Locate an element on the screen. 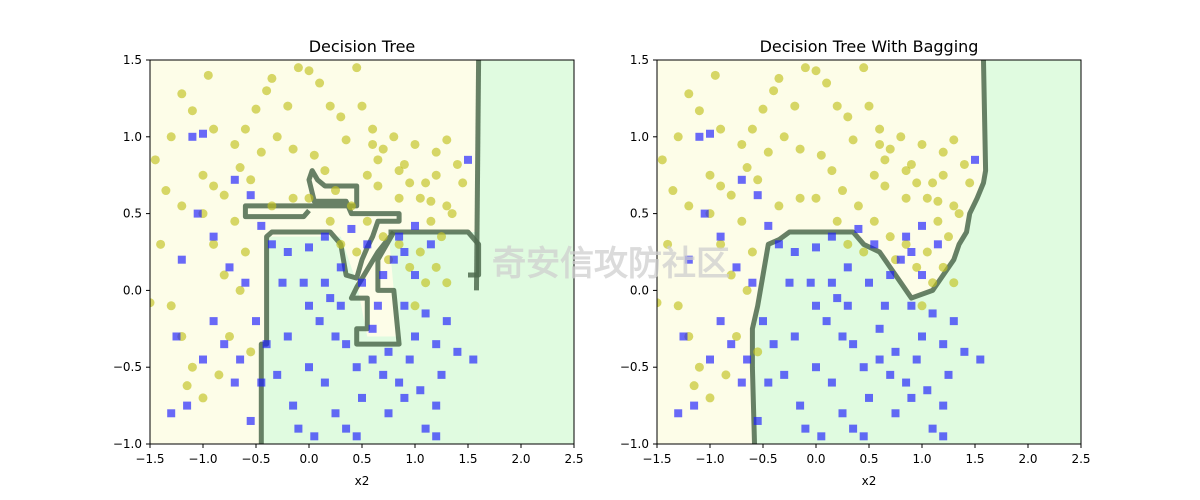 This screenshot has width=1200, height=500. watermark: 奇安信攻防社区 is located at coordinates (611, 264).